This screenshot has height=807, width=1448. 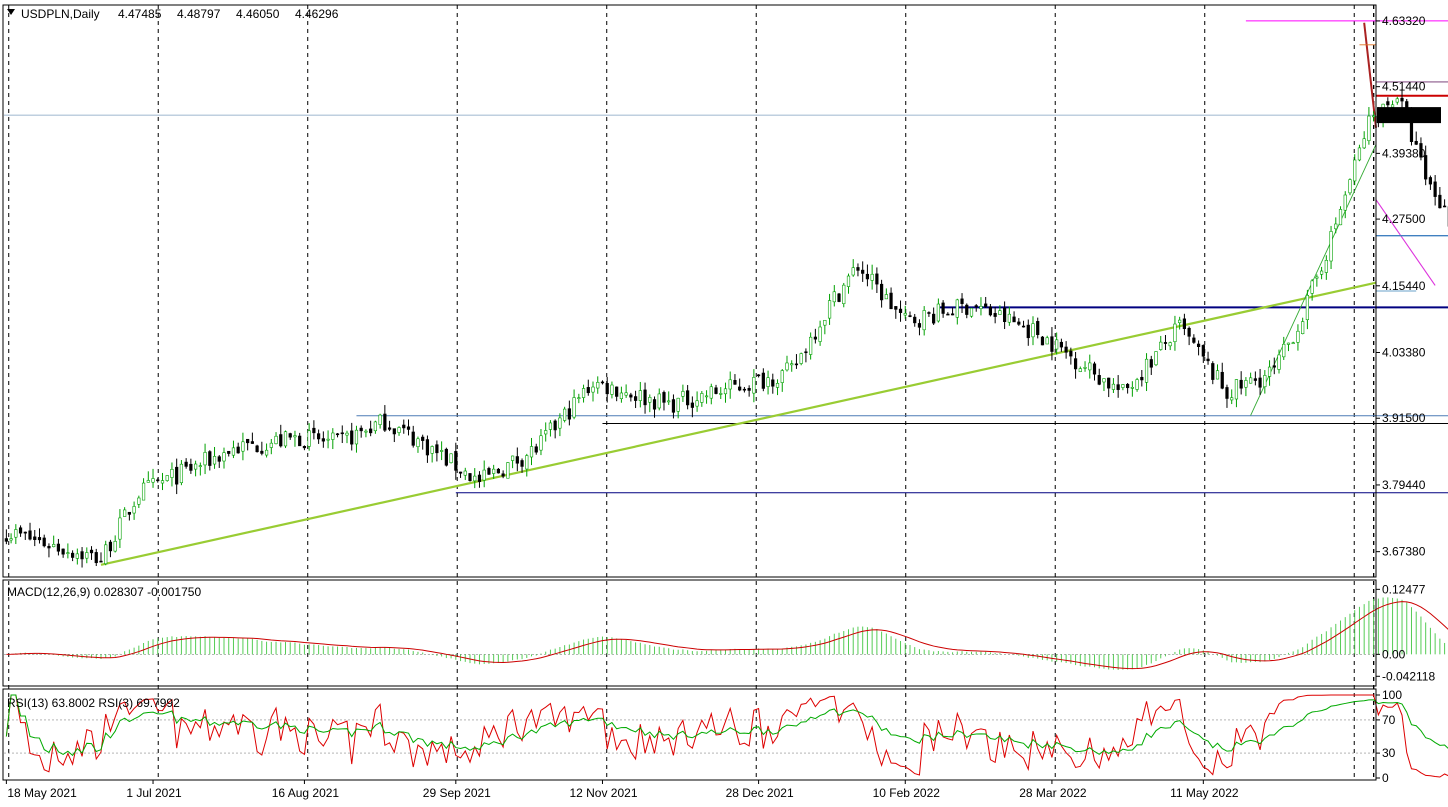 I want to click on macd-tick-label: 0.00, so click(x=1394, y=654).